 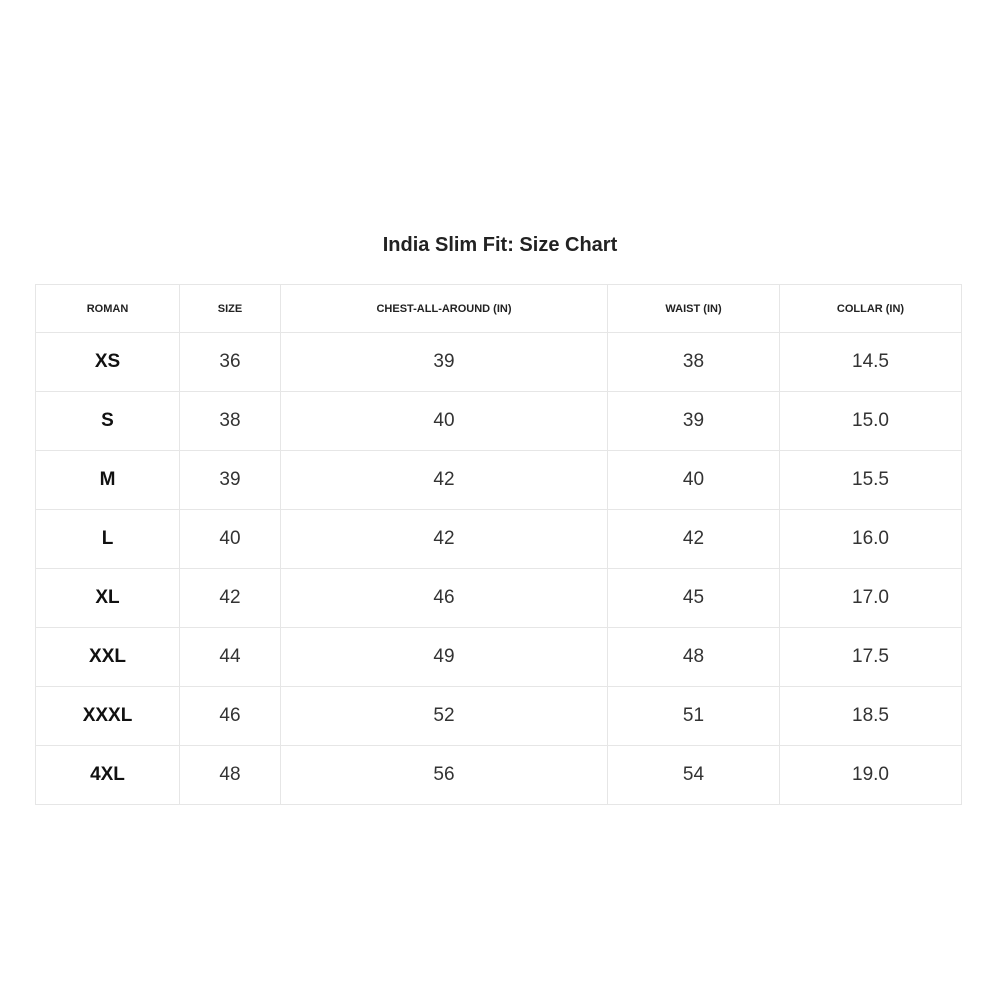 I want to click on cell-waist: 54, so click(x=693, y=775).